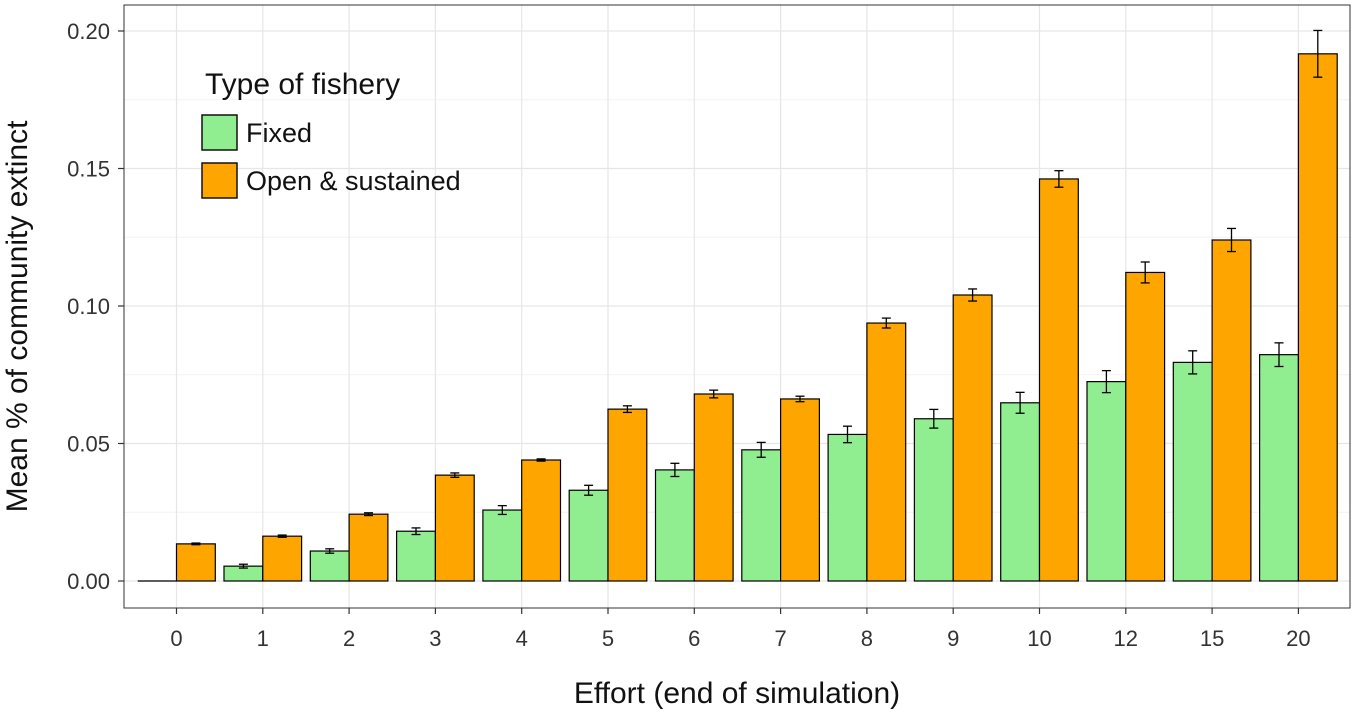 This screenshot has width=1354, height=715. Describe the element at coordinates (953, 638) in the screenshot. I see `x-tick-label: 9` at that location.